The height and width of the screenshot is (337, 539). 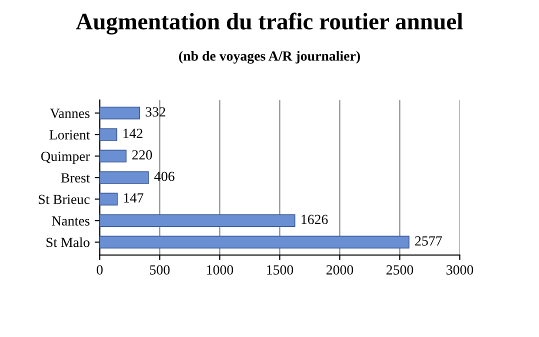 I want to click on x-tick-label: 0, so click(x=99, y=270).